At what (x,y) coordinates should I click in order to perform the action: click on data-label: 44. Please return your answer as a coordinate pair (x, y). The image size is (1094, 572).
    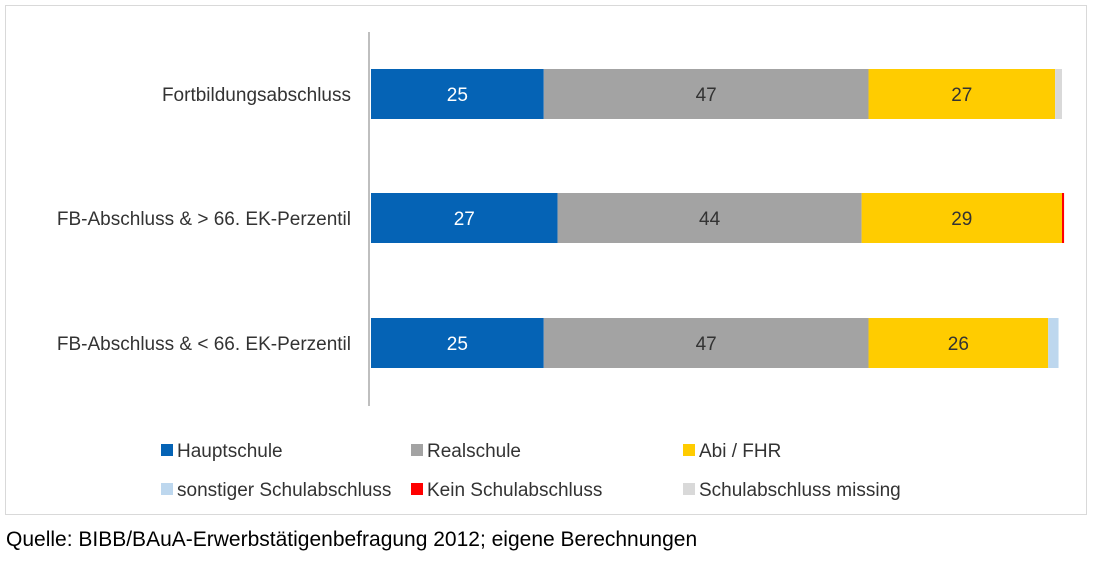
    Looking at the image, I should click on (710, 219).